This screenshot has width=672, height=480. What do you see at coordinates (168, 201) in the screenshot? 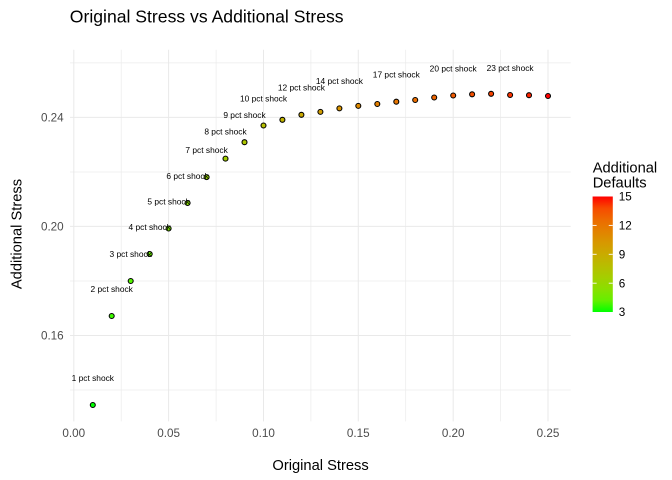
I see `svg-text: 5 pct shock` at bounding box center [168, 201].